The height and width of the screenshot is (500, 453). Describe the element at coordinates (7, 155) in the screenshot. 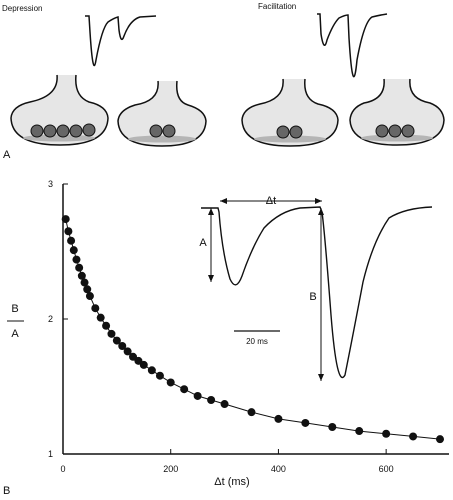

I see `panel-a-label: A` at that location.